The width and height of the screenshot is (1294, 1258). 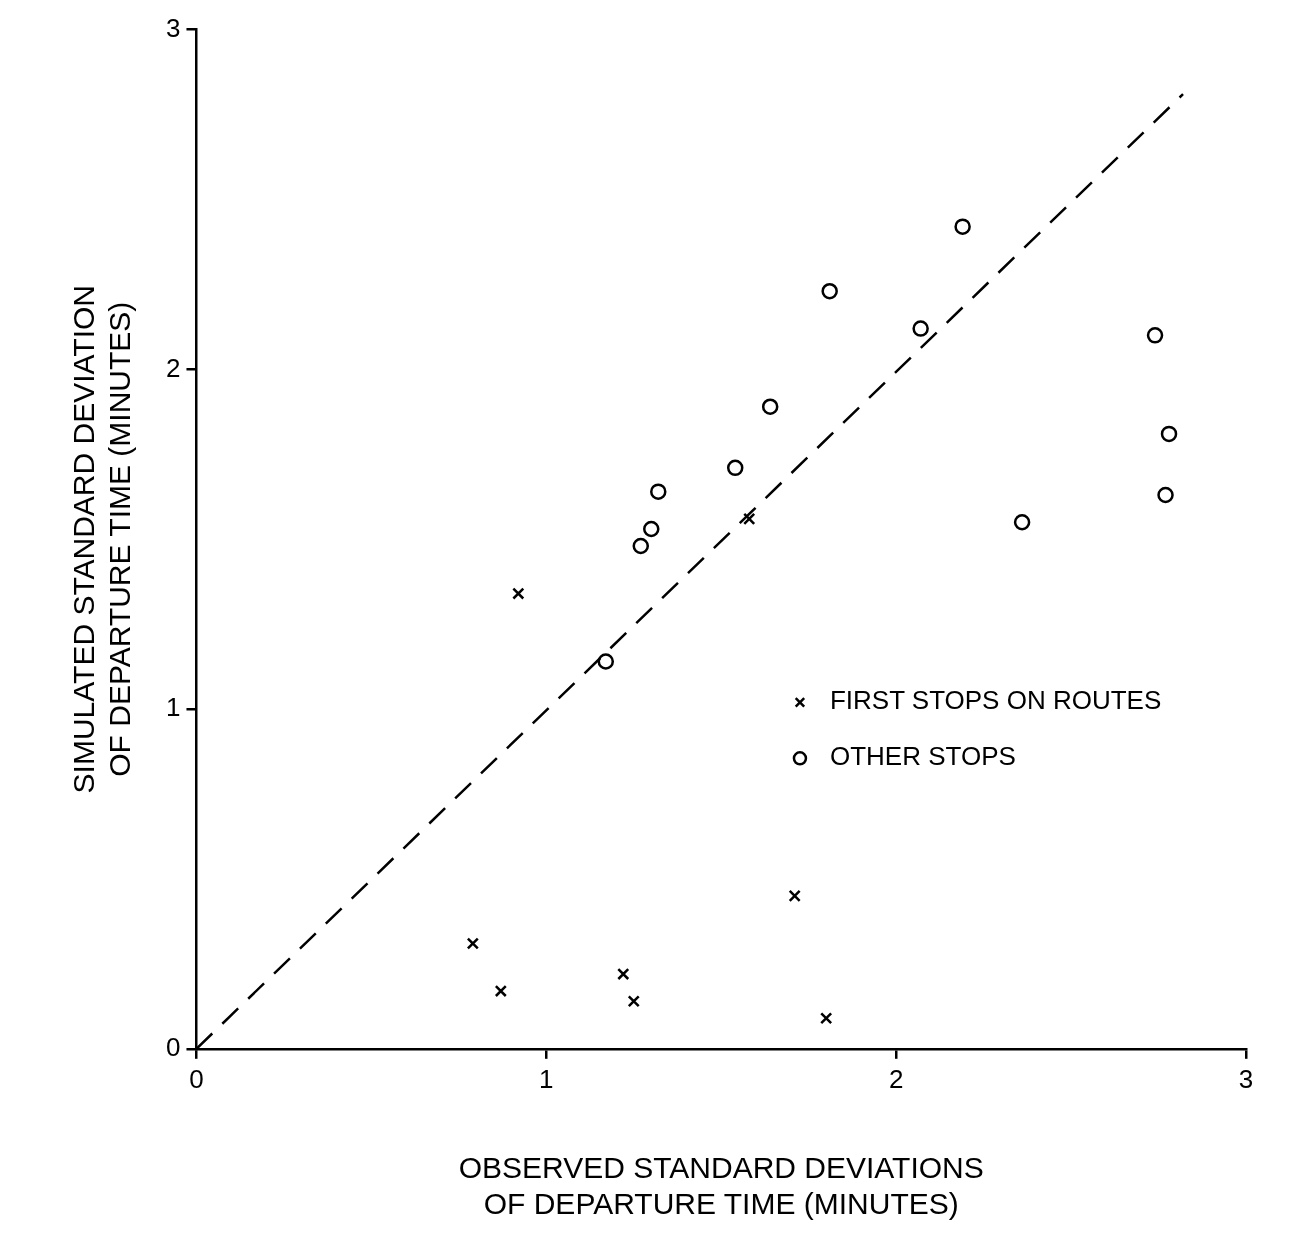 I want to click on y-tick-label: 2, so click(x=173, y=367).